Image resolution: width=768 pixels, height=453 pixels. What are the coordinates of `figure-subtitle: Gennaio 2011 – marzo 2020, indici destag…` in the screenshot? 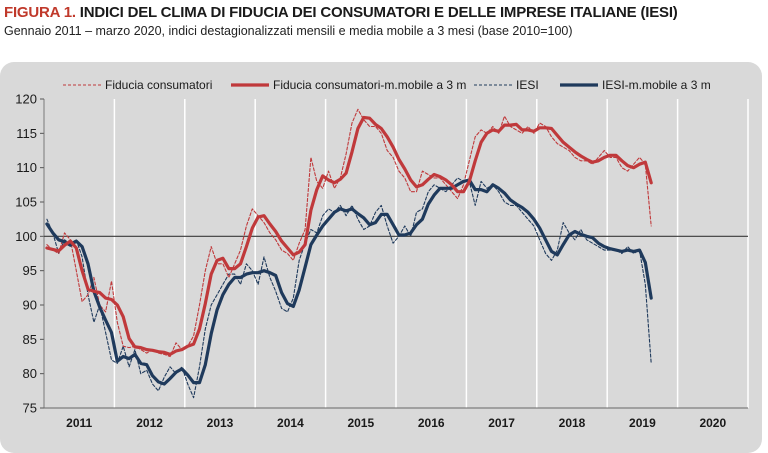 It's located at (288, 31).